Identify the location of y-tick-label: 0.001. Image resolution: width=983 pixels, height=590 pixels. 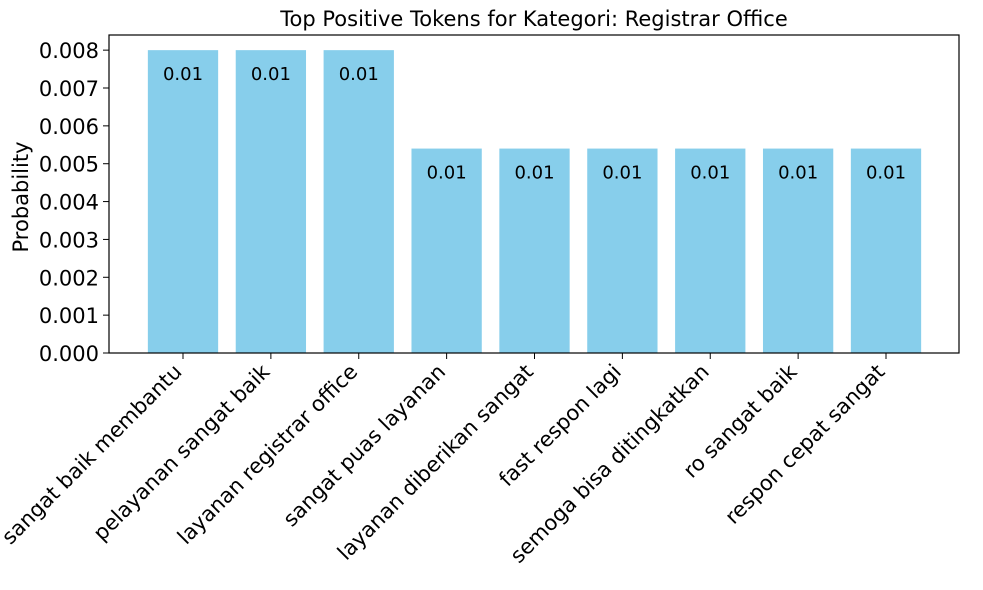
(69, 316).